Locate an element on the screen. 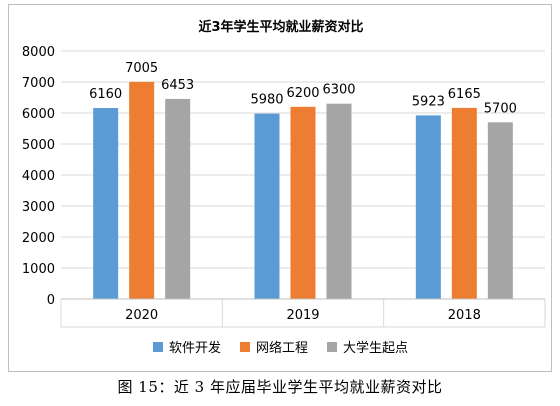 This screenshot has height=406, width=560. data-label: 5923 is located at coordinates (428, 101).